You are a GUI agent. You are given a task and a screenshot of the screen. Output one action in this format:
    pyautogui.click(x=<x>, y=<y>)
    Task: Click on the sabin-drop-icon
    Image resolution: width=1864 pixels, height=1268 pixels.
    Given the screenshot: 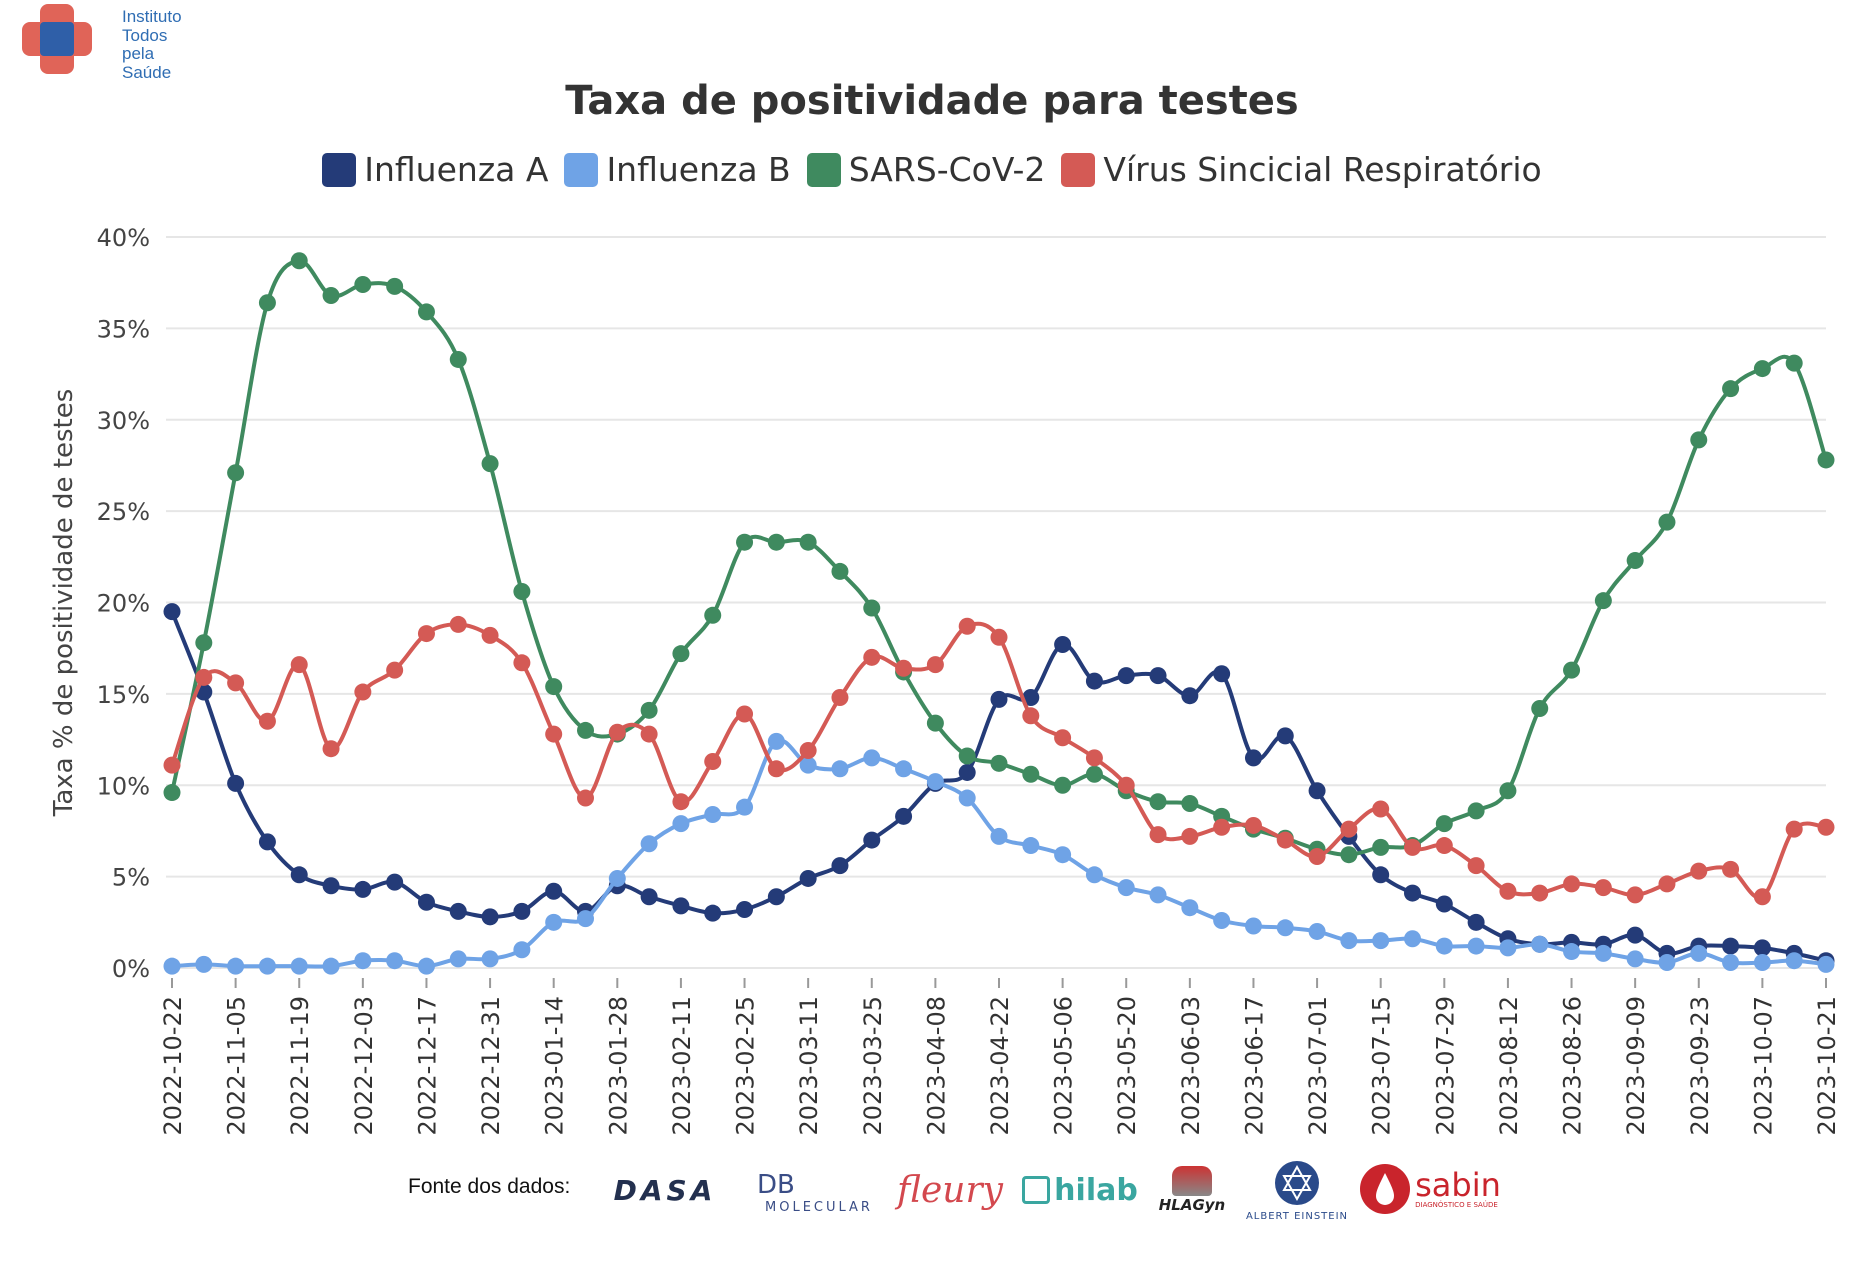 What is the action you would take?
    pyautogui.click(x=1385, y=1189)
    